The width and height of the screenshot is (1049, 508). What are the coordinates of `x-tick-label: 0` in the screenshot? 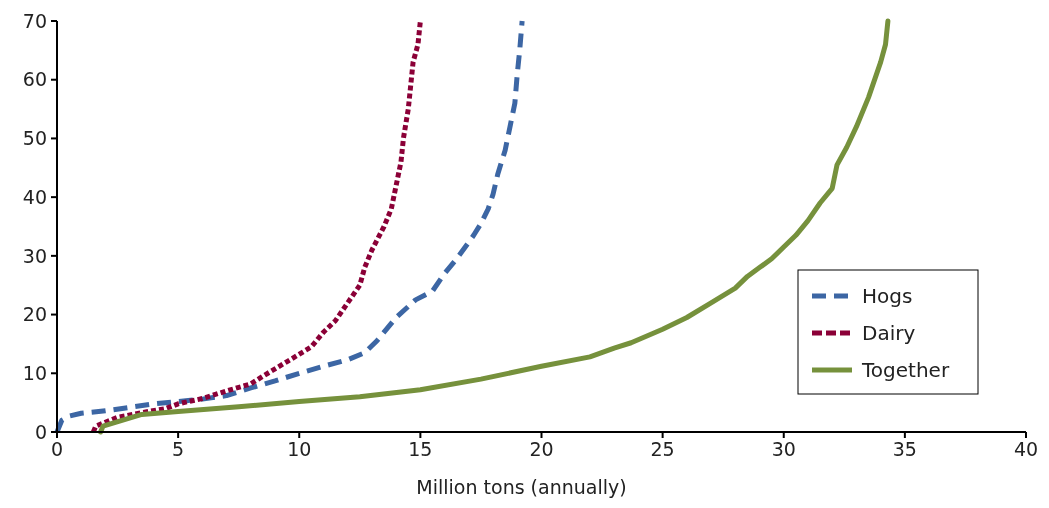 It's located at (57, 449).